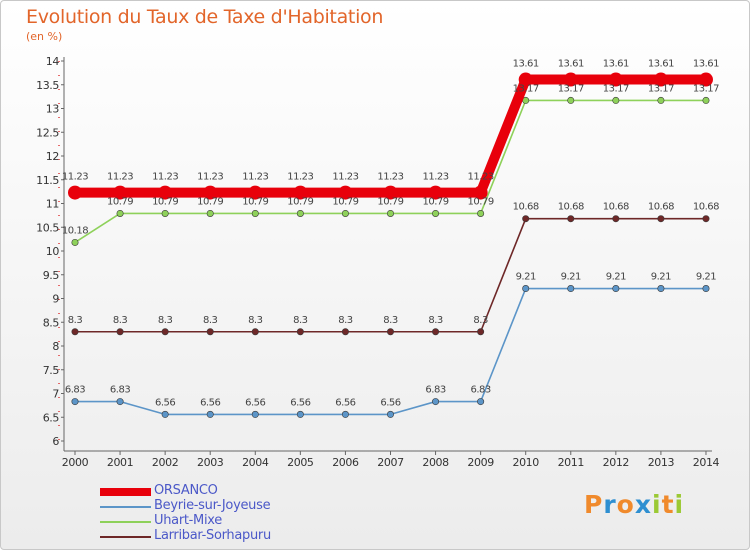 This screenshot has width=750, height=550. Describe the element at coordinates (390, 462) in the screenshot. I see `x-tick-label: 2007` at that location.